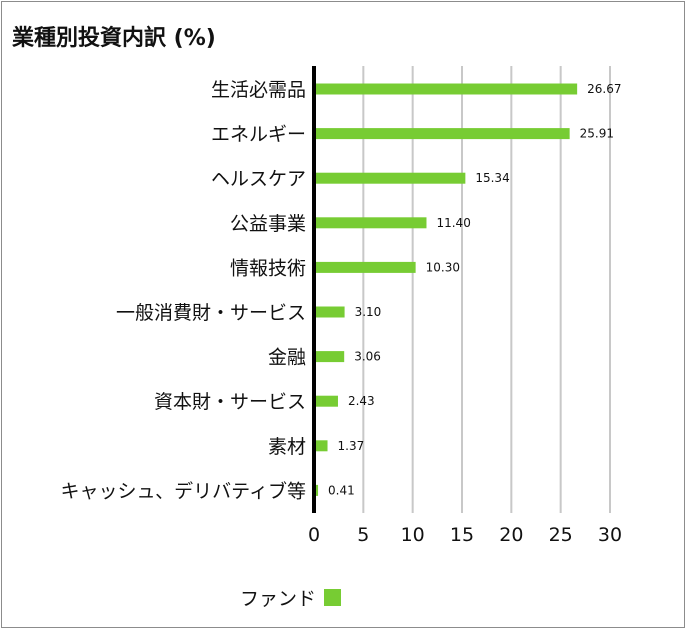 The height and width of the screenshot is (631, 688). What do you see at coordinates (511, 535) in the screenshot?
I see `x-tick-label: 20` at bounding box center [511, 535].